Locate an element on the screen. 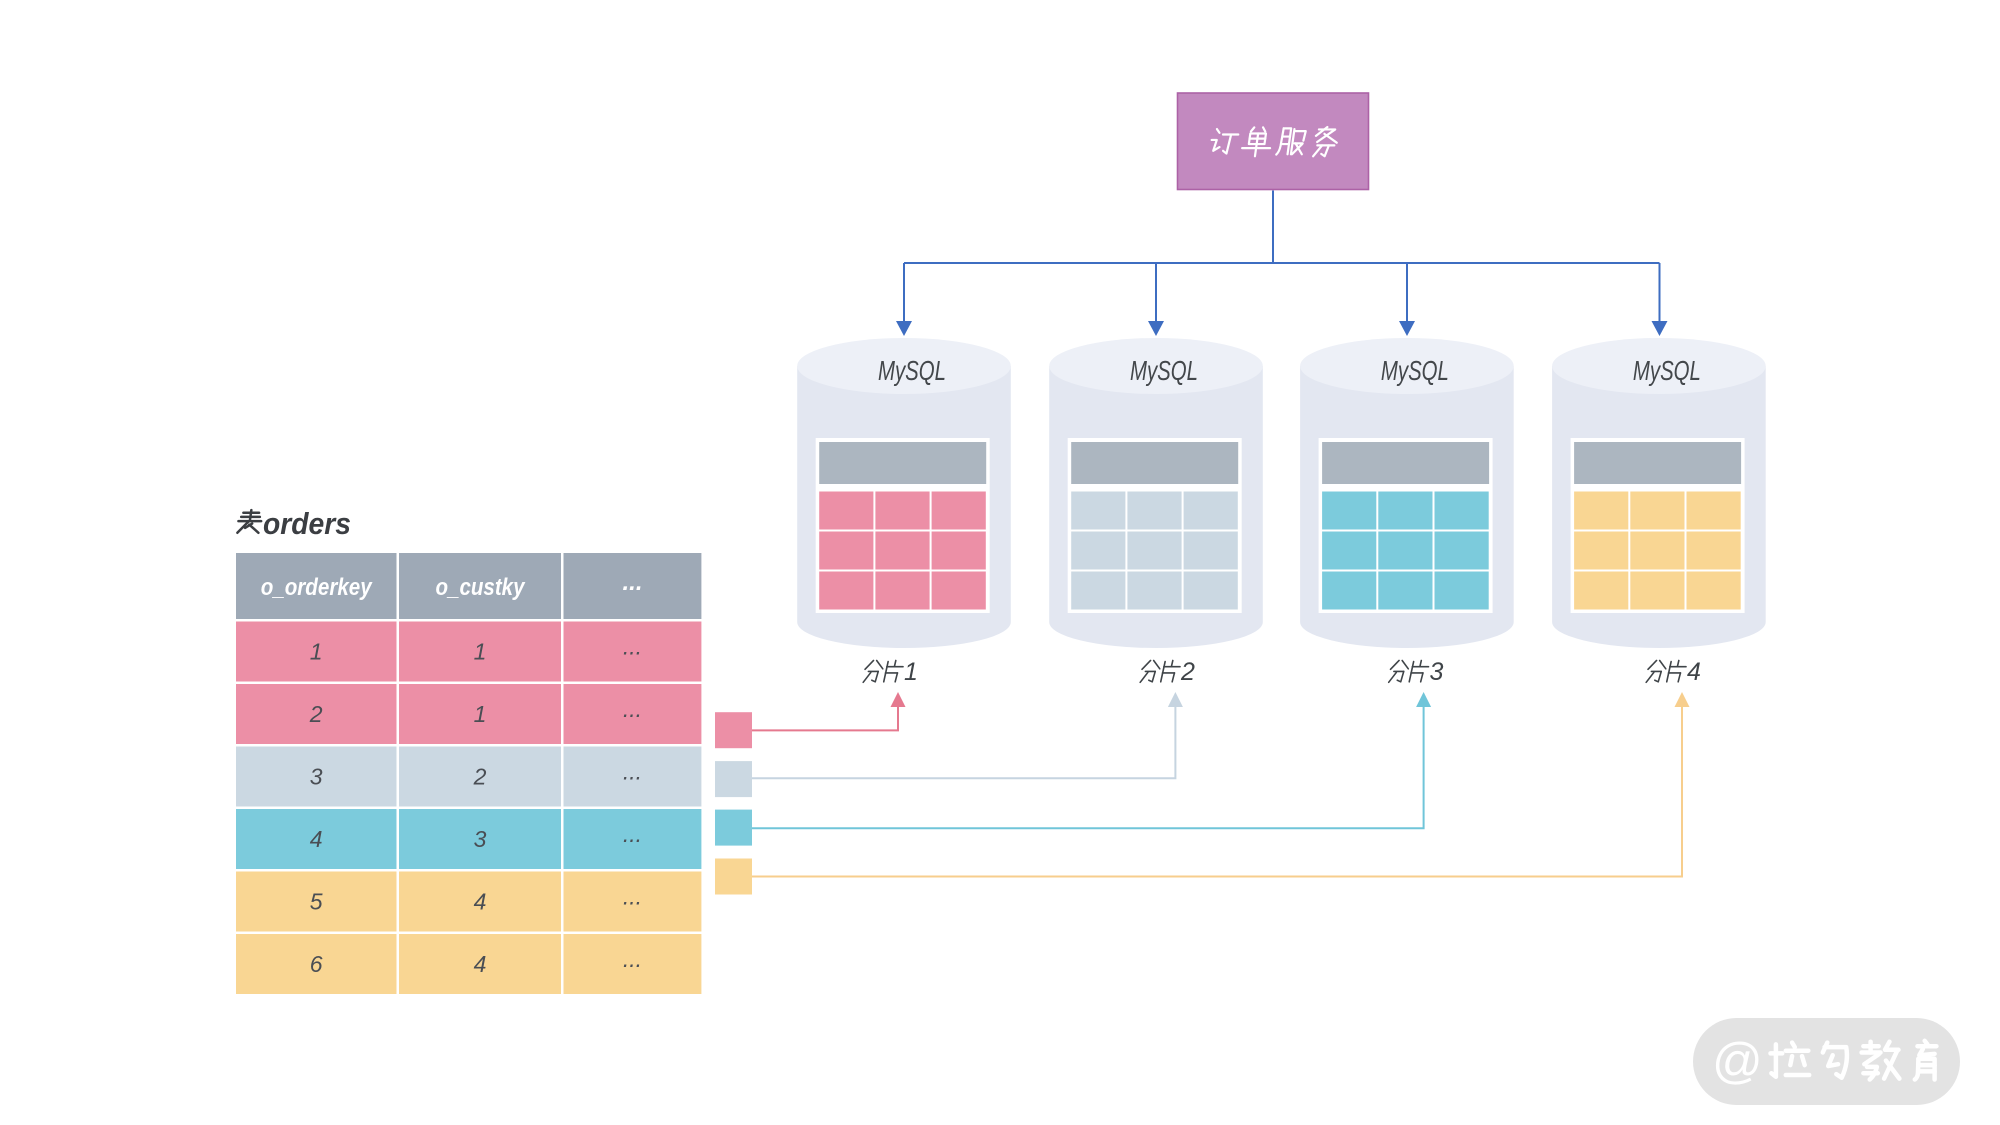 This screenshot has height=1125, width=2000. svg-text: 6 is located at coordinates (316, 964).